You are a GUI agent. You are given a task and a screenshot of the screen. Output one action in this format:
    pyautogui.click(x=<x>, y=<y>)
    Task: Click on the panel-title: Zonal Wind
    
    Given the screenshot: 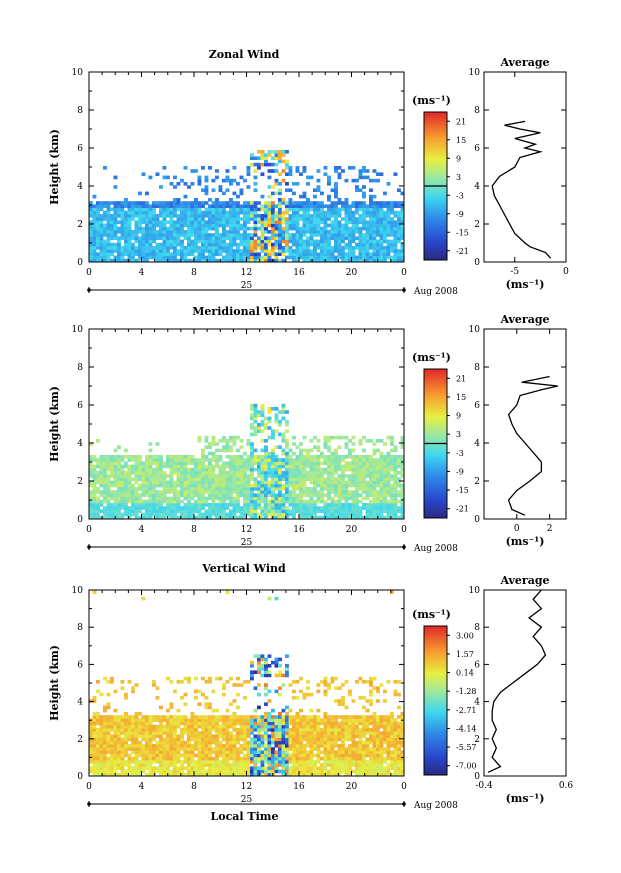 What is the action you would take?
    pyautogui.click(x=244, y=54)
    